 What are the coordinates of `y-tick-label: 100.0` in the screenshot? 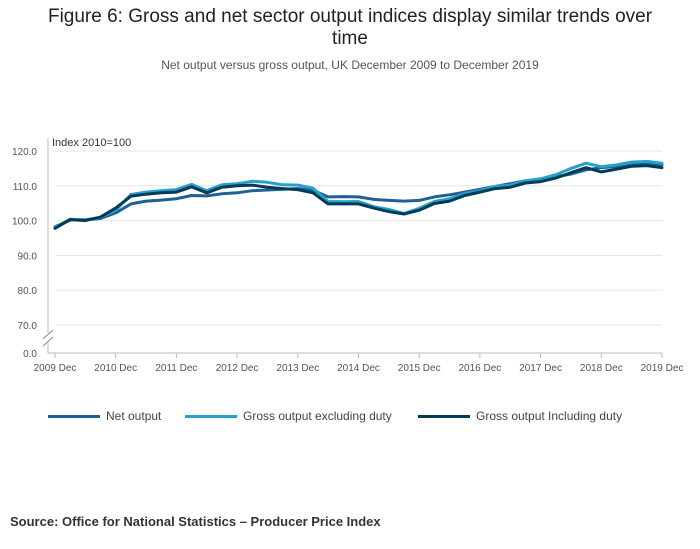 It's located at (24, 222).